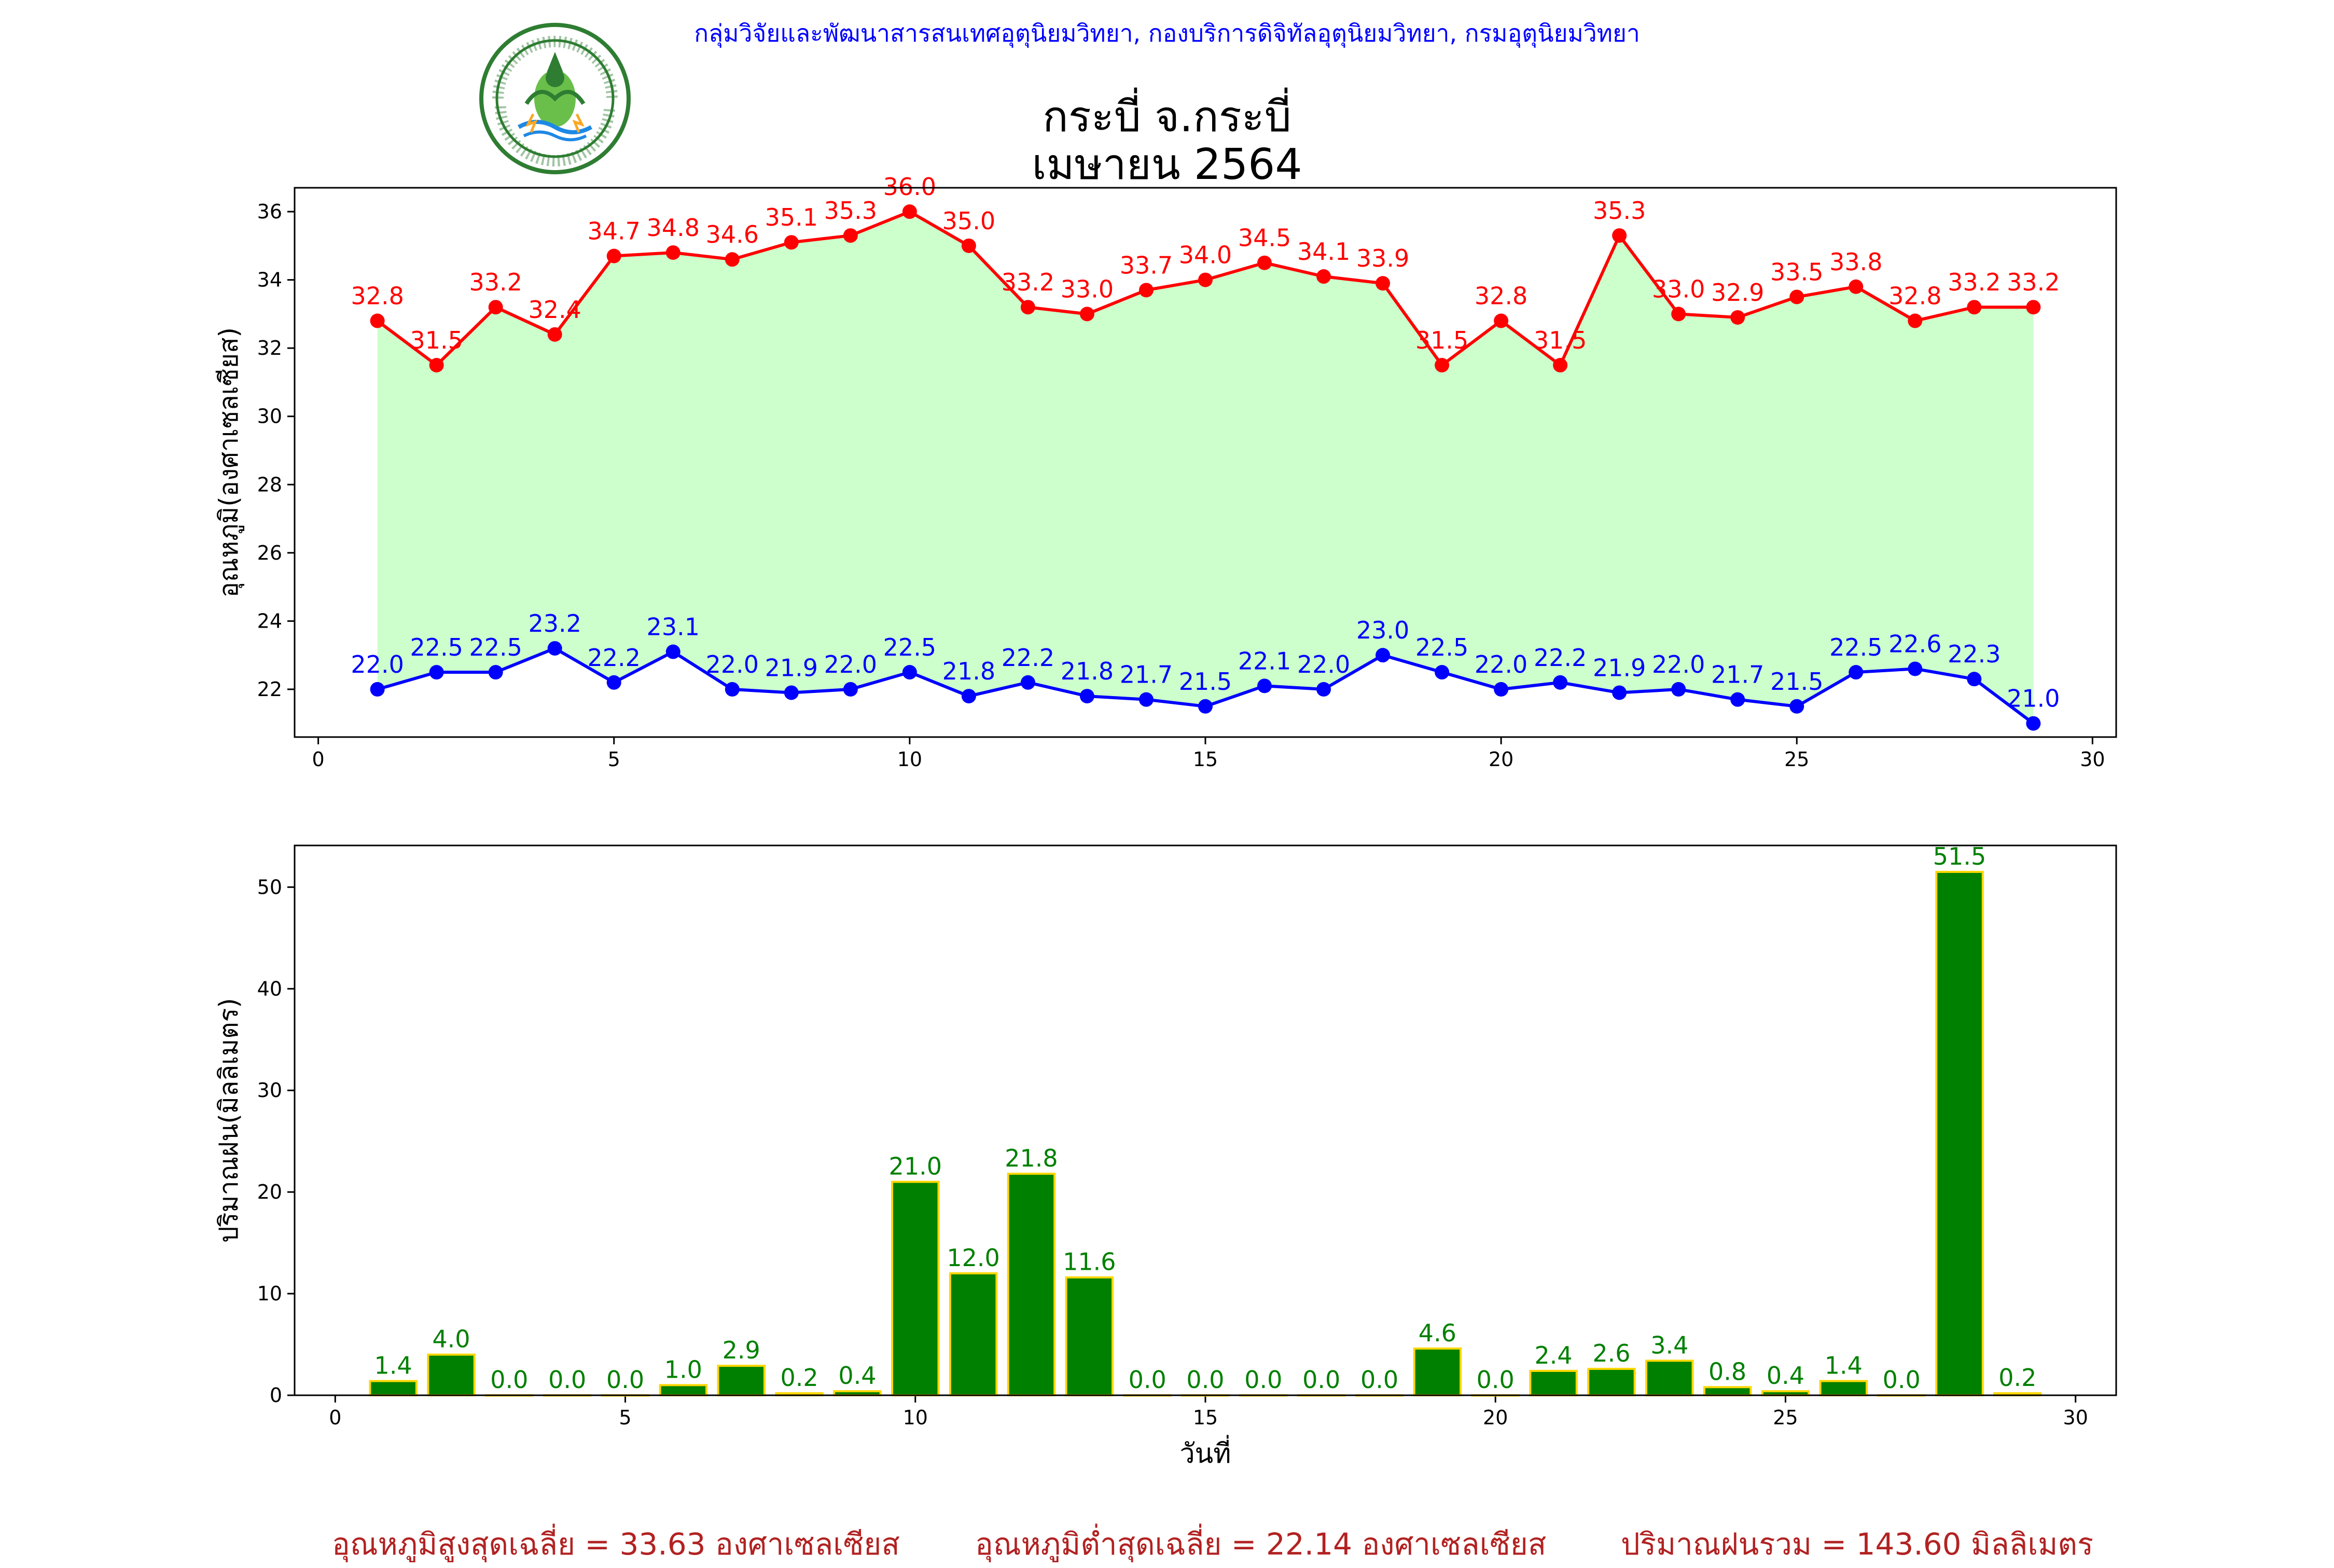 Image resolution: width=2334 pixels, height=1568 pixels. I want to click on max-temperature-data-label: 34.0, so click(1206, 255).